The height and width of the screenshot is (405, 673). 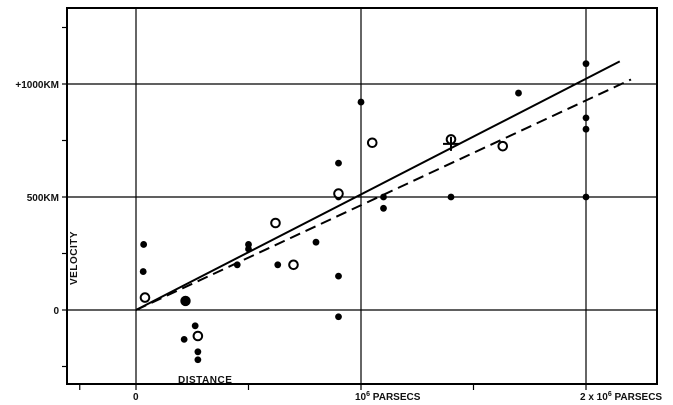 I want to click on x-axis: 0 106 PARSECS 2 x 106 PARSECS, so click(x=370, y=393).